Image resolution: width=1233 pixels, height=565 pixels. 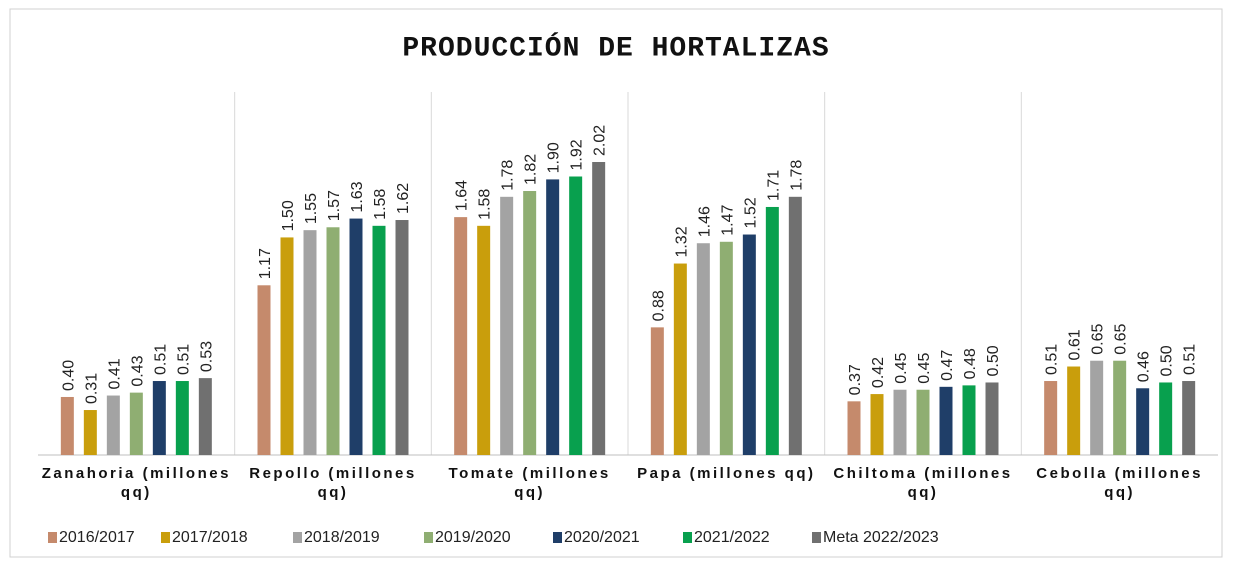 I want to click on data-label: 1.17, so click(x=265, y=263).